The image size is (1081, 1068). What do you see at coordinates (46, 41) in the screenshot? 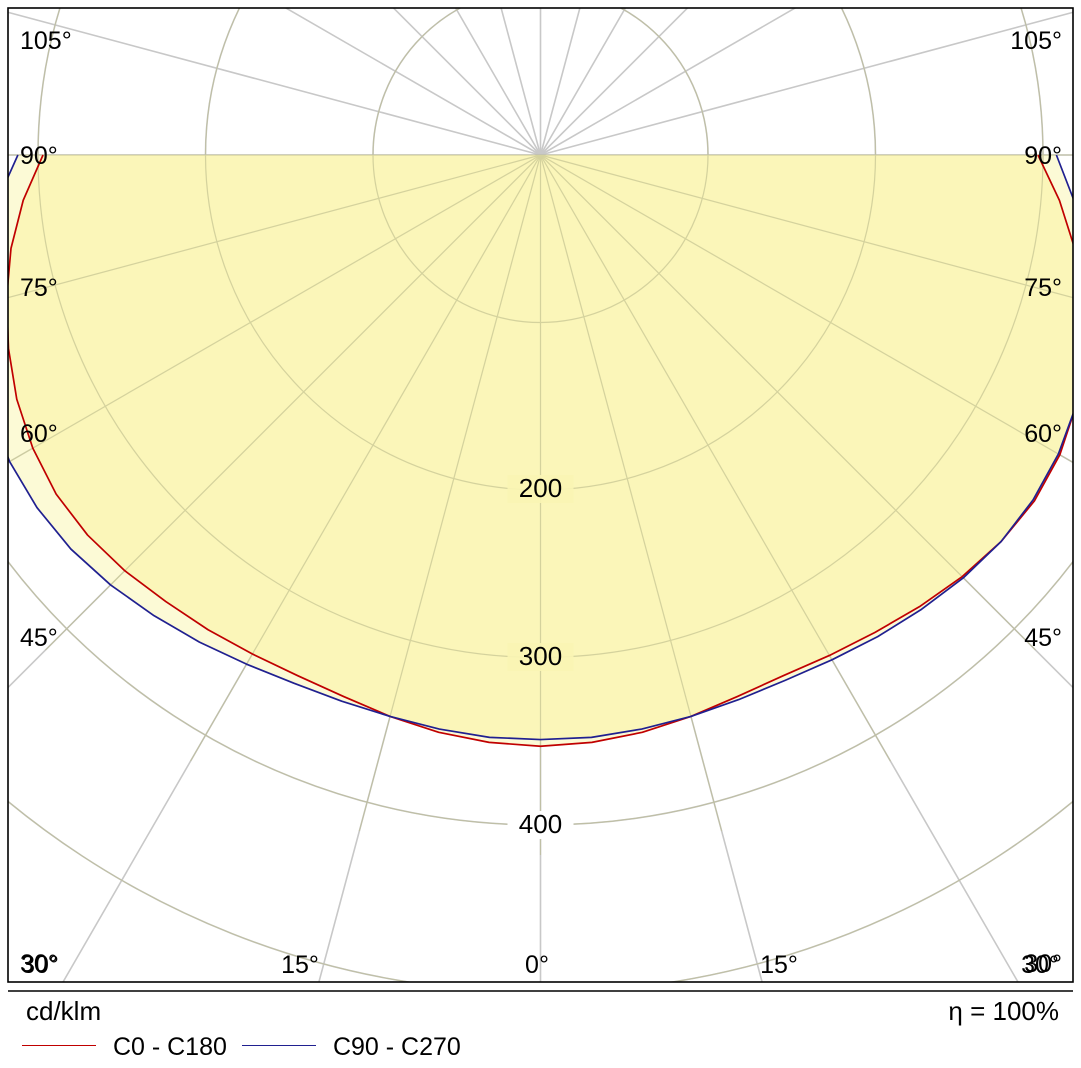
I see `angle-tick-left-0: 105°` at bounding box center [46, 41].